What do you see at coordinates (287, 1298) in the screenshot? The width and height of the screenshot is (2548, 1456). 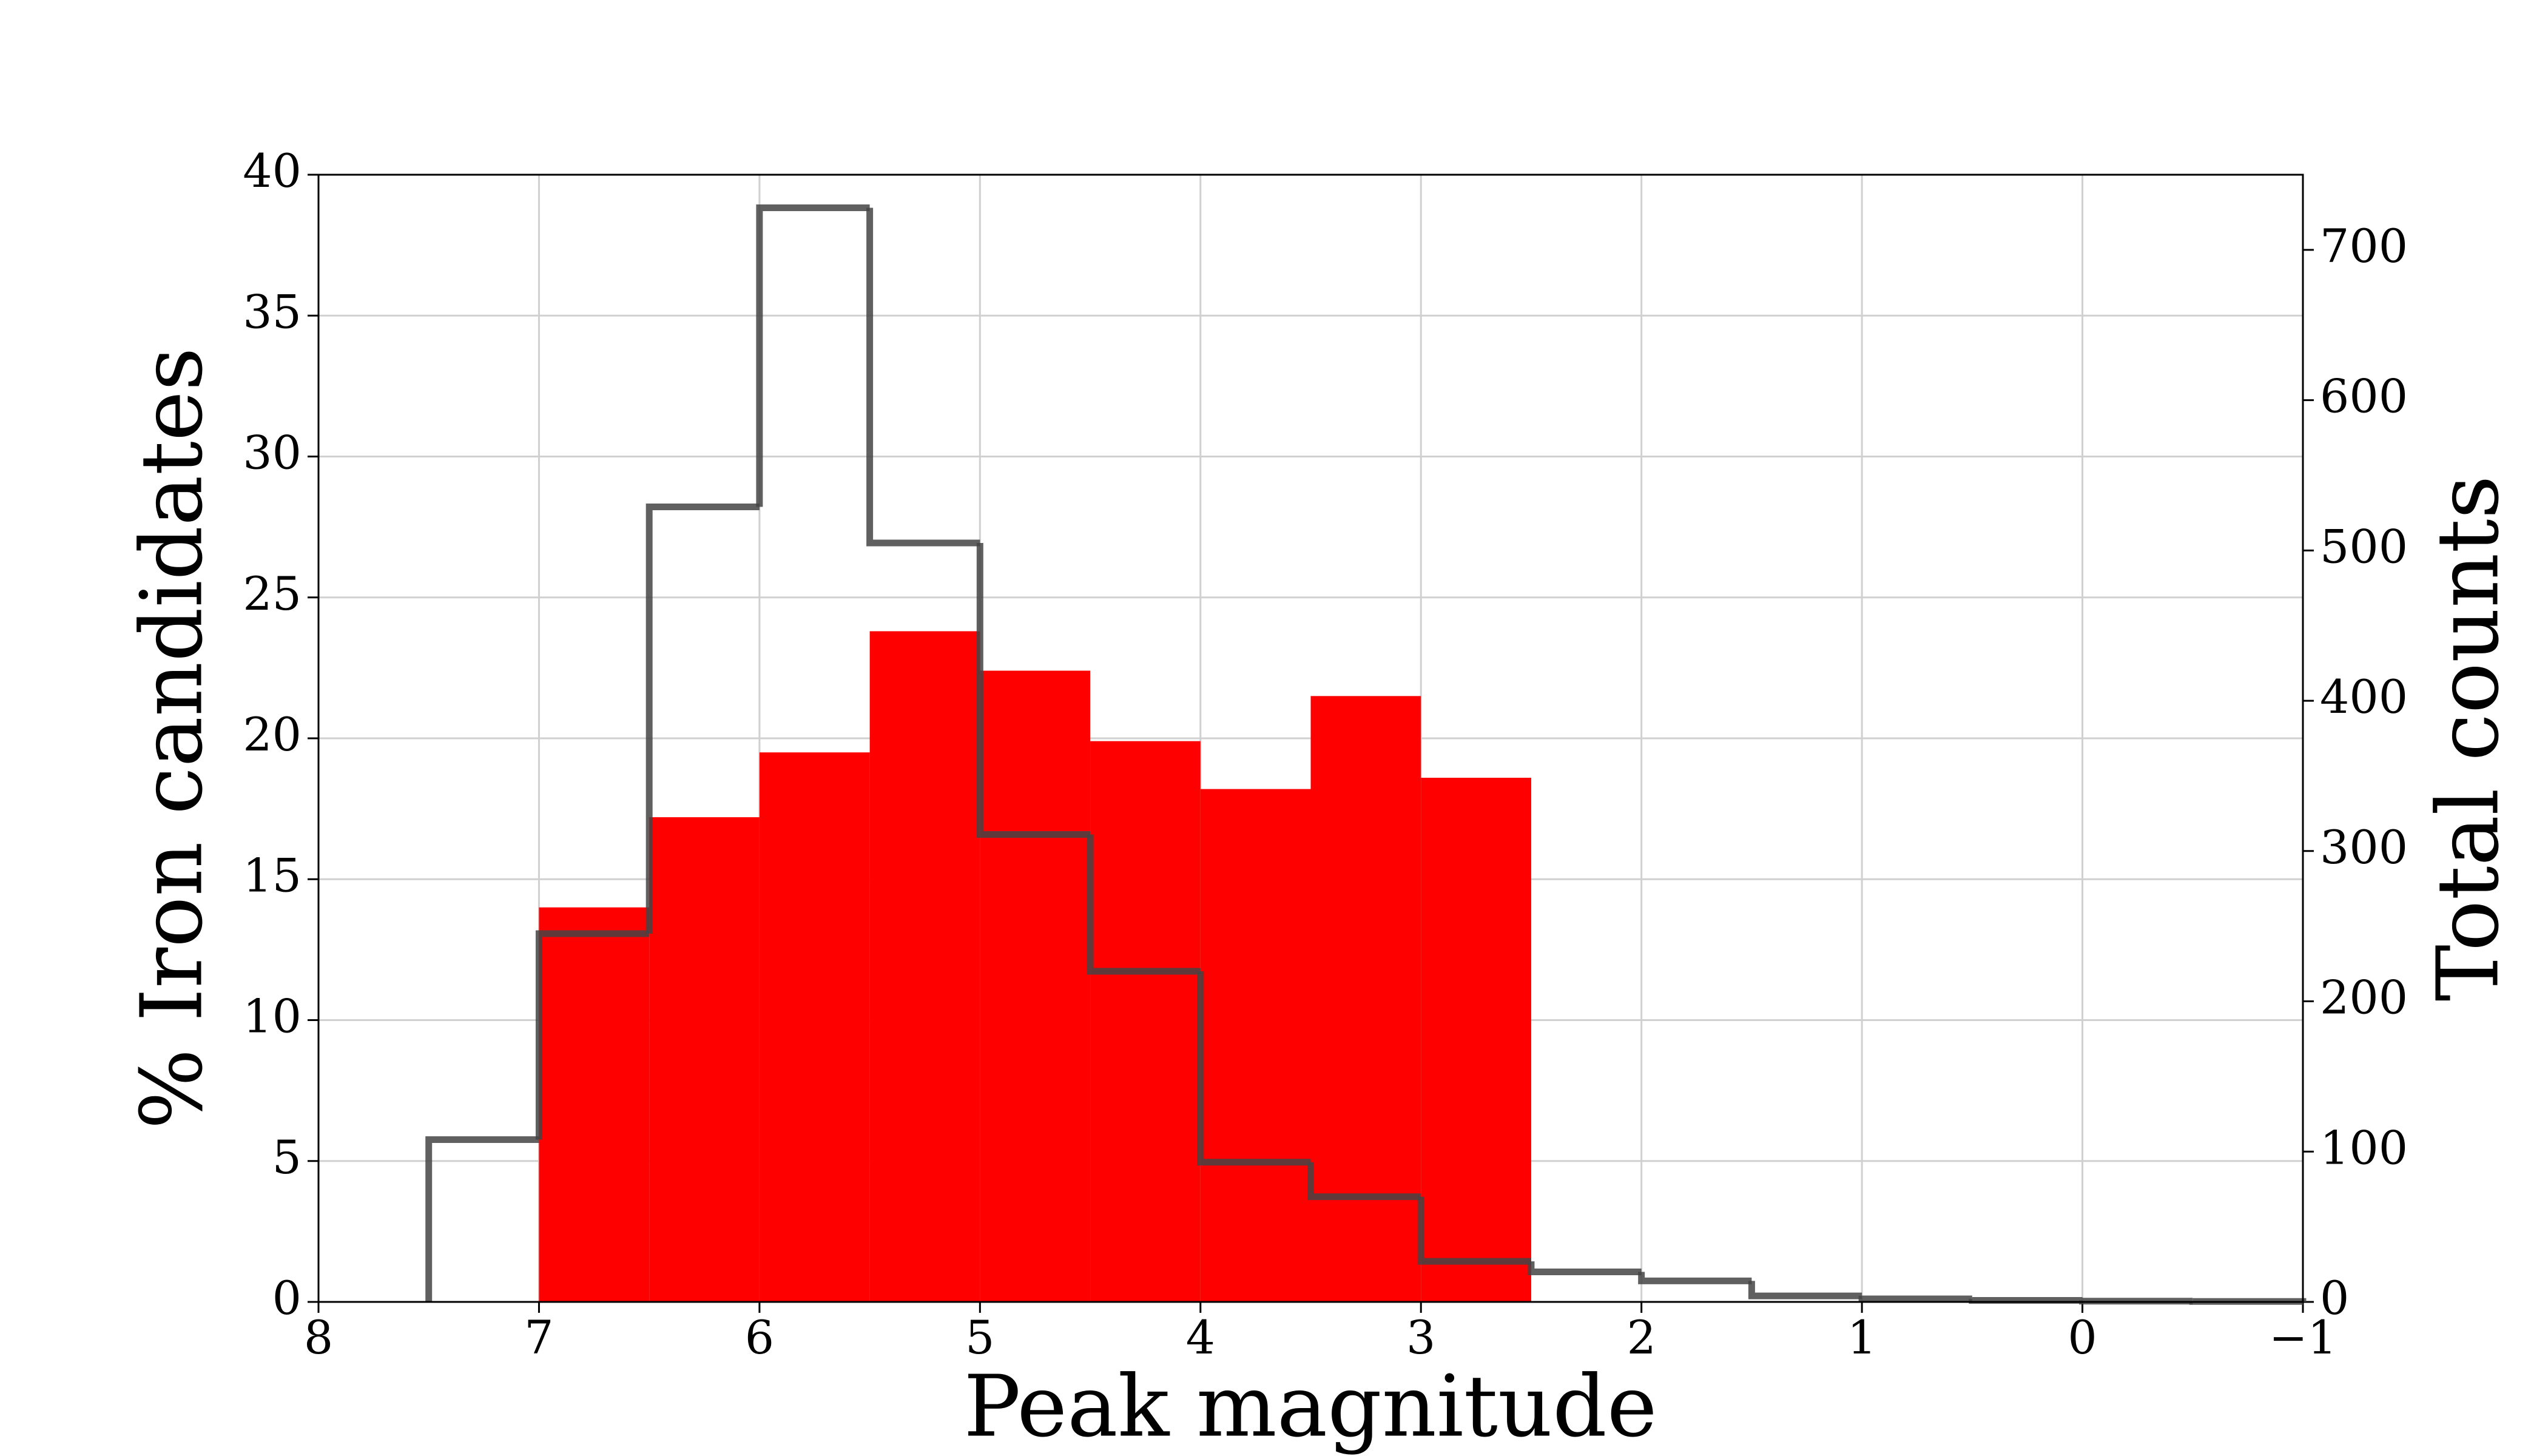 I see `y-tick-label: 0` at bounding box center [287, 1298].